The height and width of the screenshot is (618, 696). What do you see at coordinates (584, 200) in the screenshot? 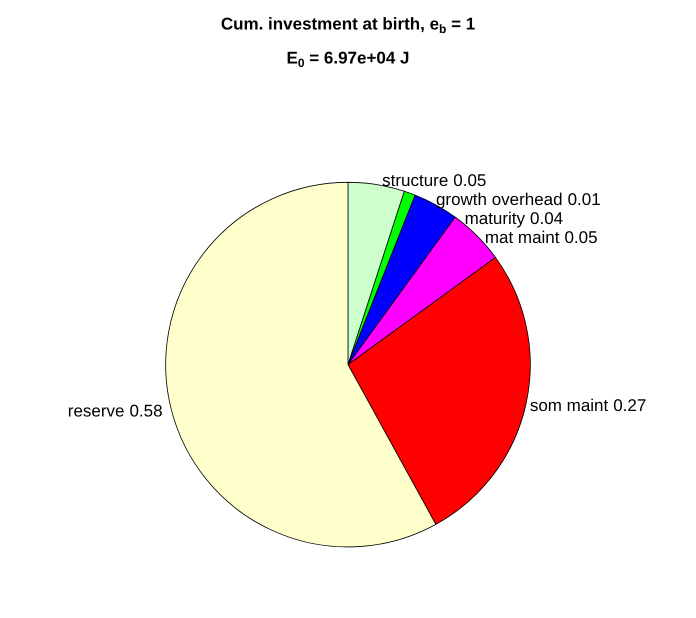
I see `data-label: 0.01` at bounding box center [584, 200].